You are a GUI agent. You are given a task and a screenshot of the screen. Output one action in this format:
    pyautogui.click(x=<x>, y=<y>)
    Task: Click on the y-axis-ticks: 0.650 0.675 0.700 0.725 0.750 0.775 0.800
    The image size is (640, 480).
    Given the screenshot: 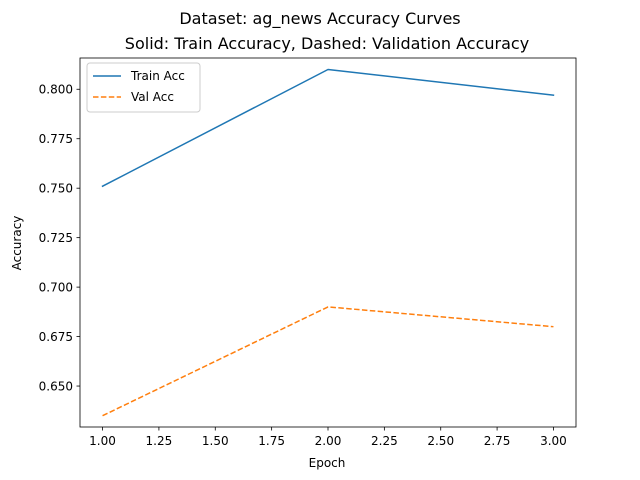 What is the action you would take?
    pyautogui.click(x=59, y=238)
    